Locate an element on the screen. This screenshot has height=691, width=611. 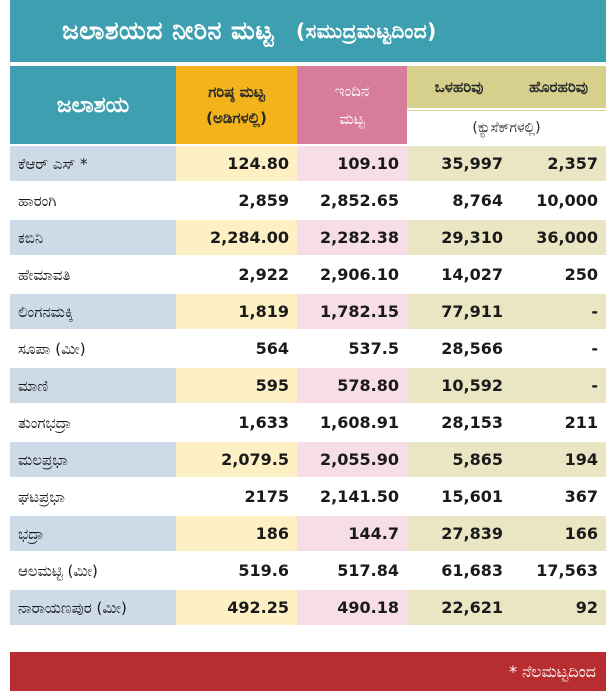
table-row: ಸೂಪಾ (ಮೀ) 564 537.5 28,566 - is located at coordinates (308, 348).